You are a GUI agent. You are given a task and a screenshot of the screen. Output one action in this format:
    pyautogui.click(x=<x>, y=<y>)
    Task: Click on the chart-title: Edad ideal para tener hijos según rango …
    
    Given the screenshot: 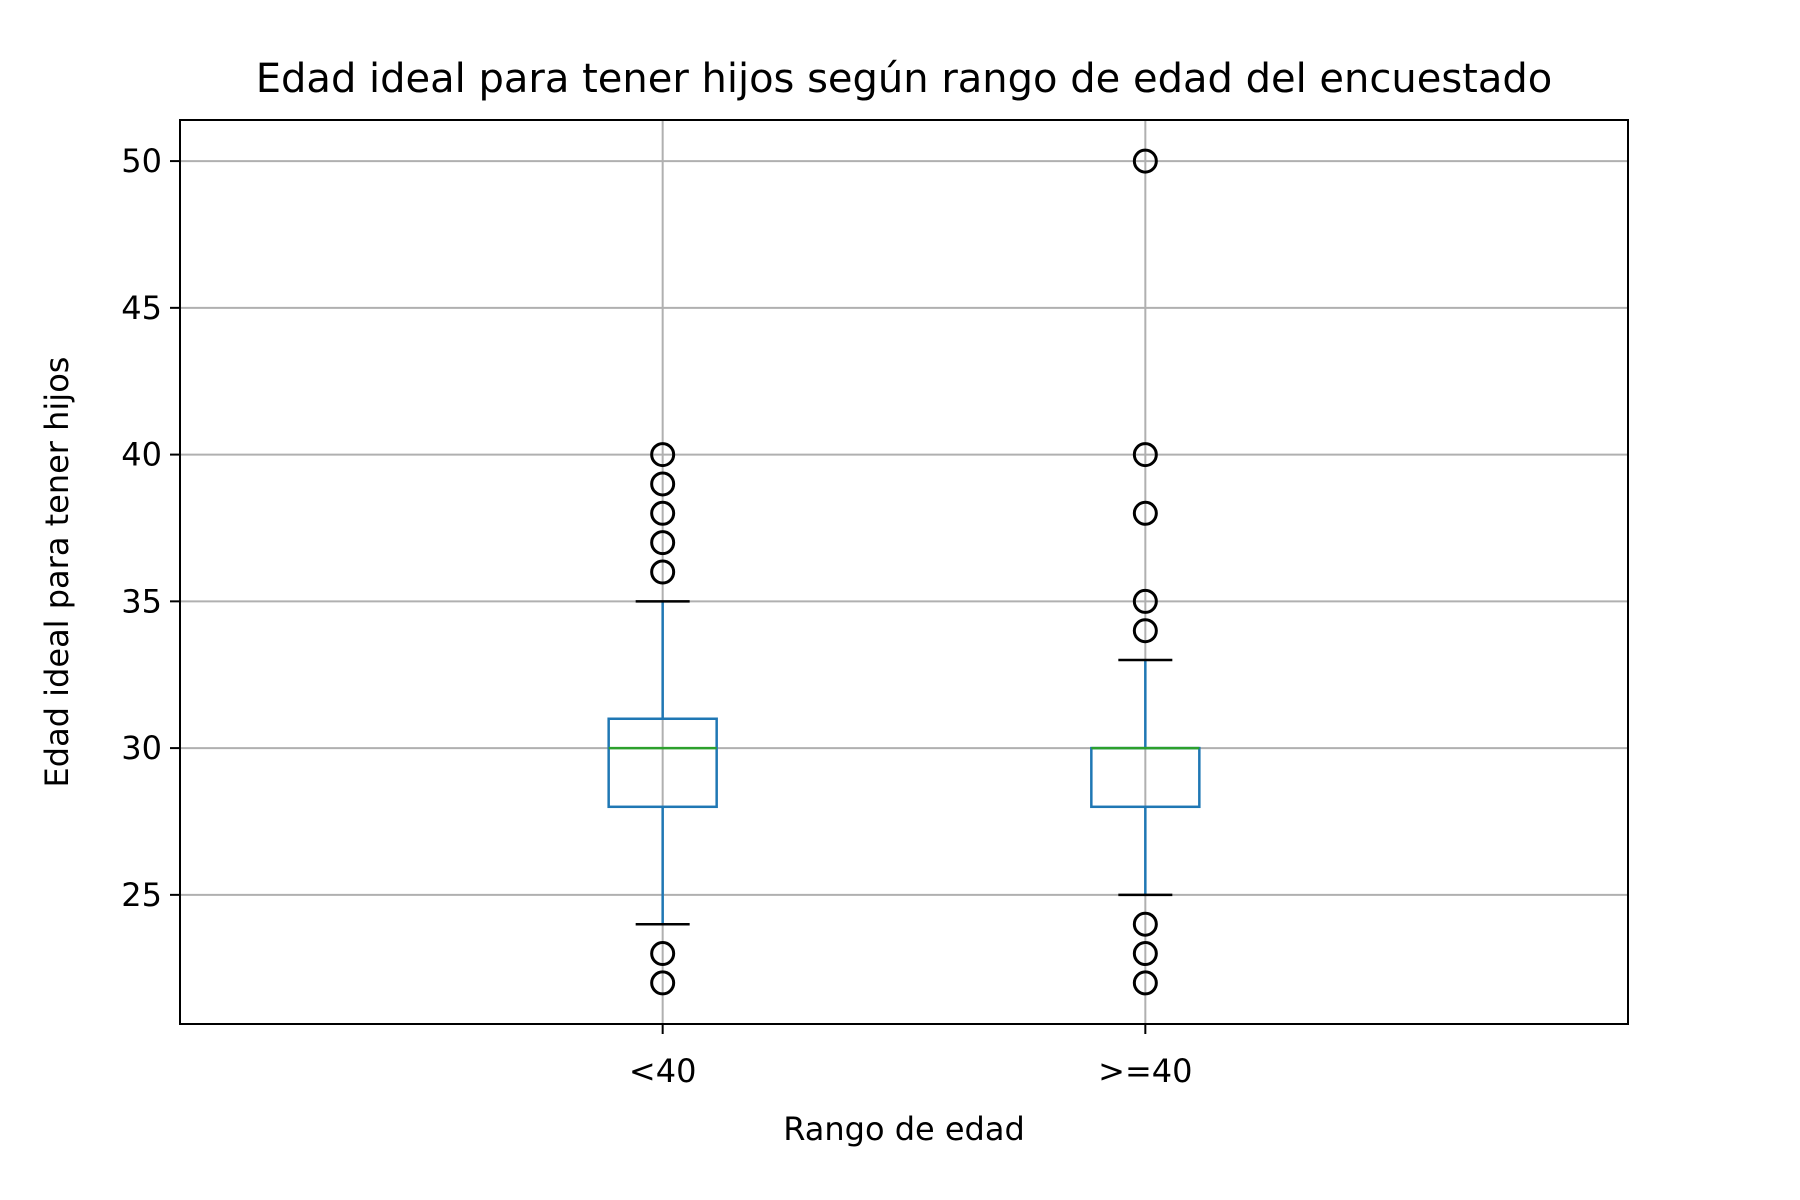 What is the action you would take?
    pyautogui.click(x=904, y=79)
    